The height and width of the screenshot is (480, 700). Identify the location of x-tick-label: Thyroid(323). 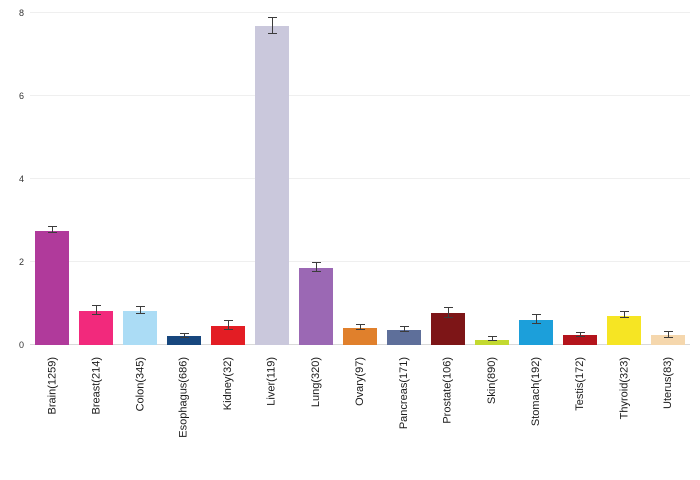
(624, 388).